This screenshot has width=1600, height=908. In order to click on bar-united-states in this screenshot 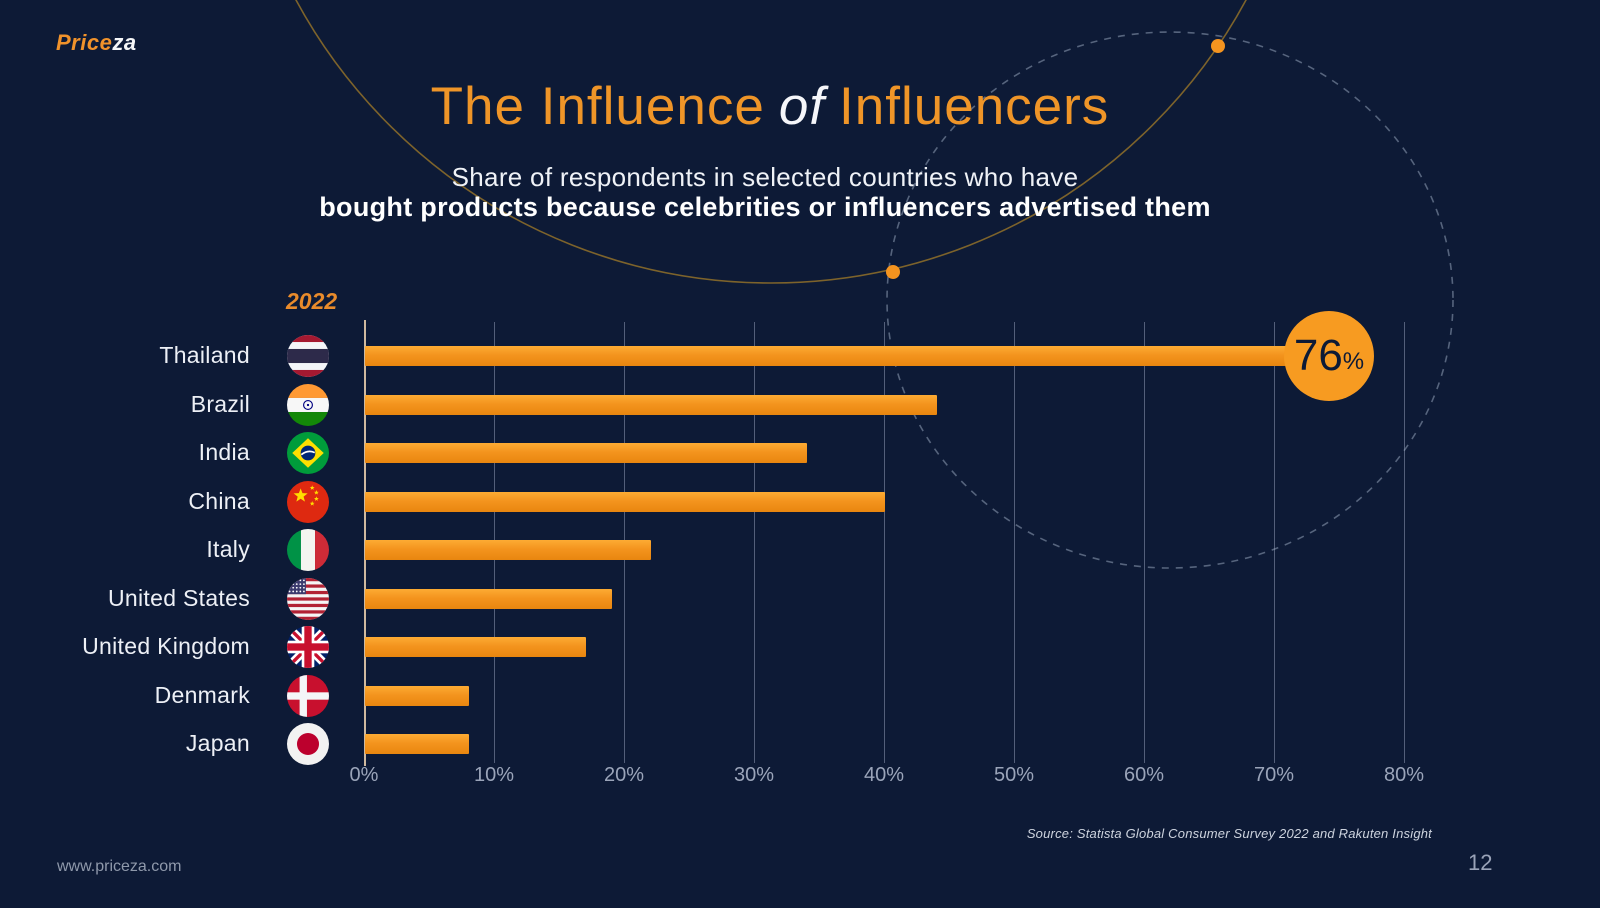, I will do `click(488, 598)`.